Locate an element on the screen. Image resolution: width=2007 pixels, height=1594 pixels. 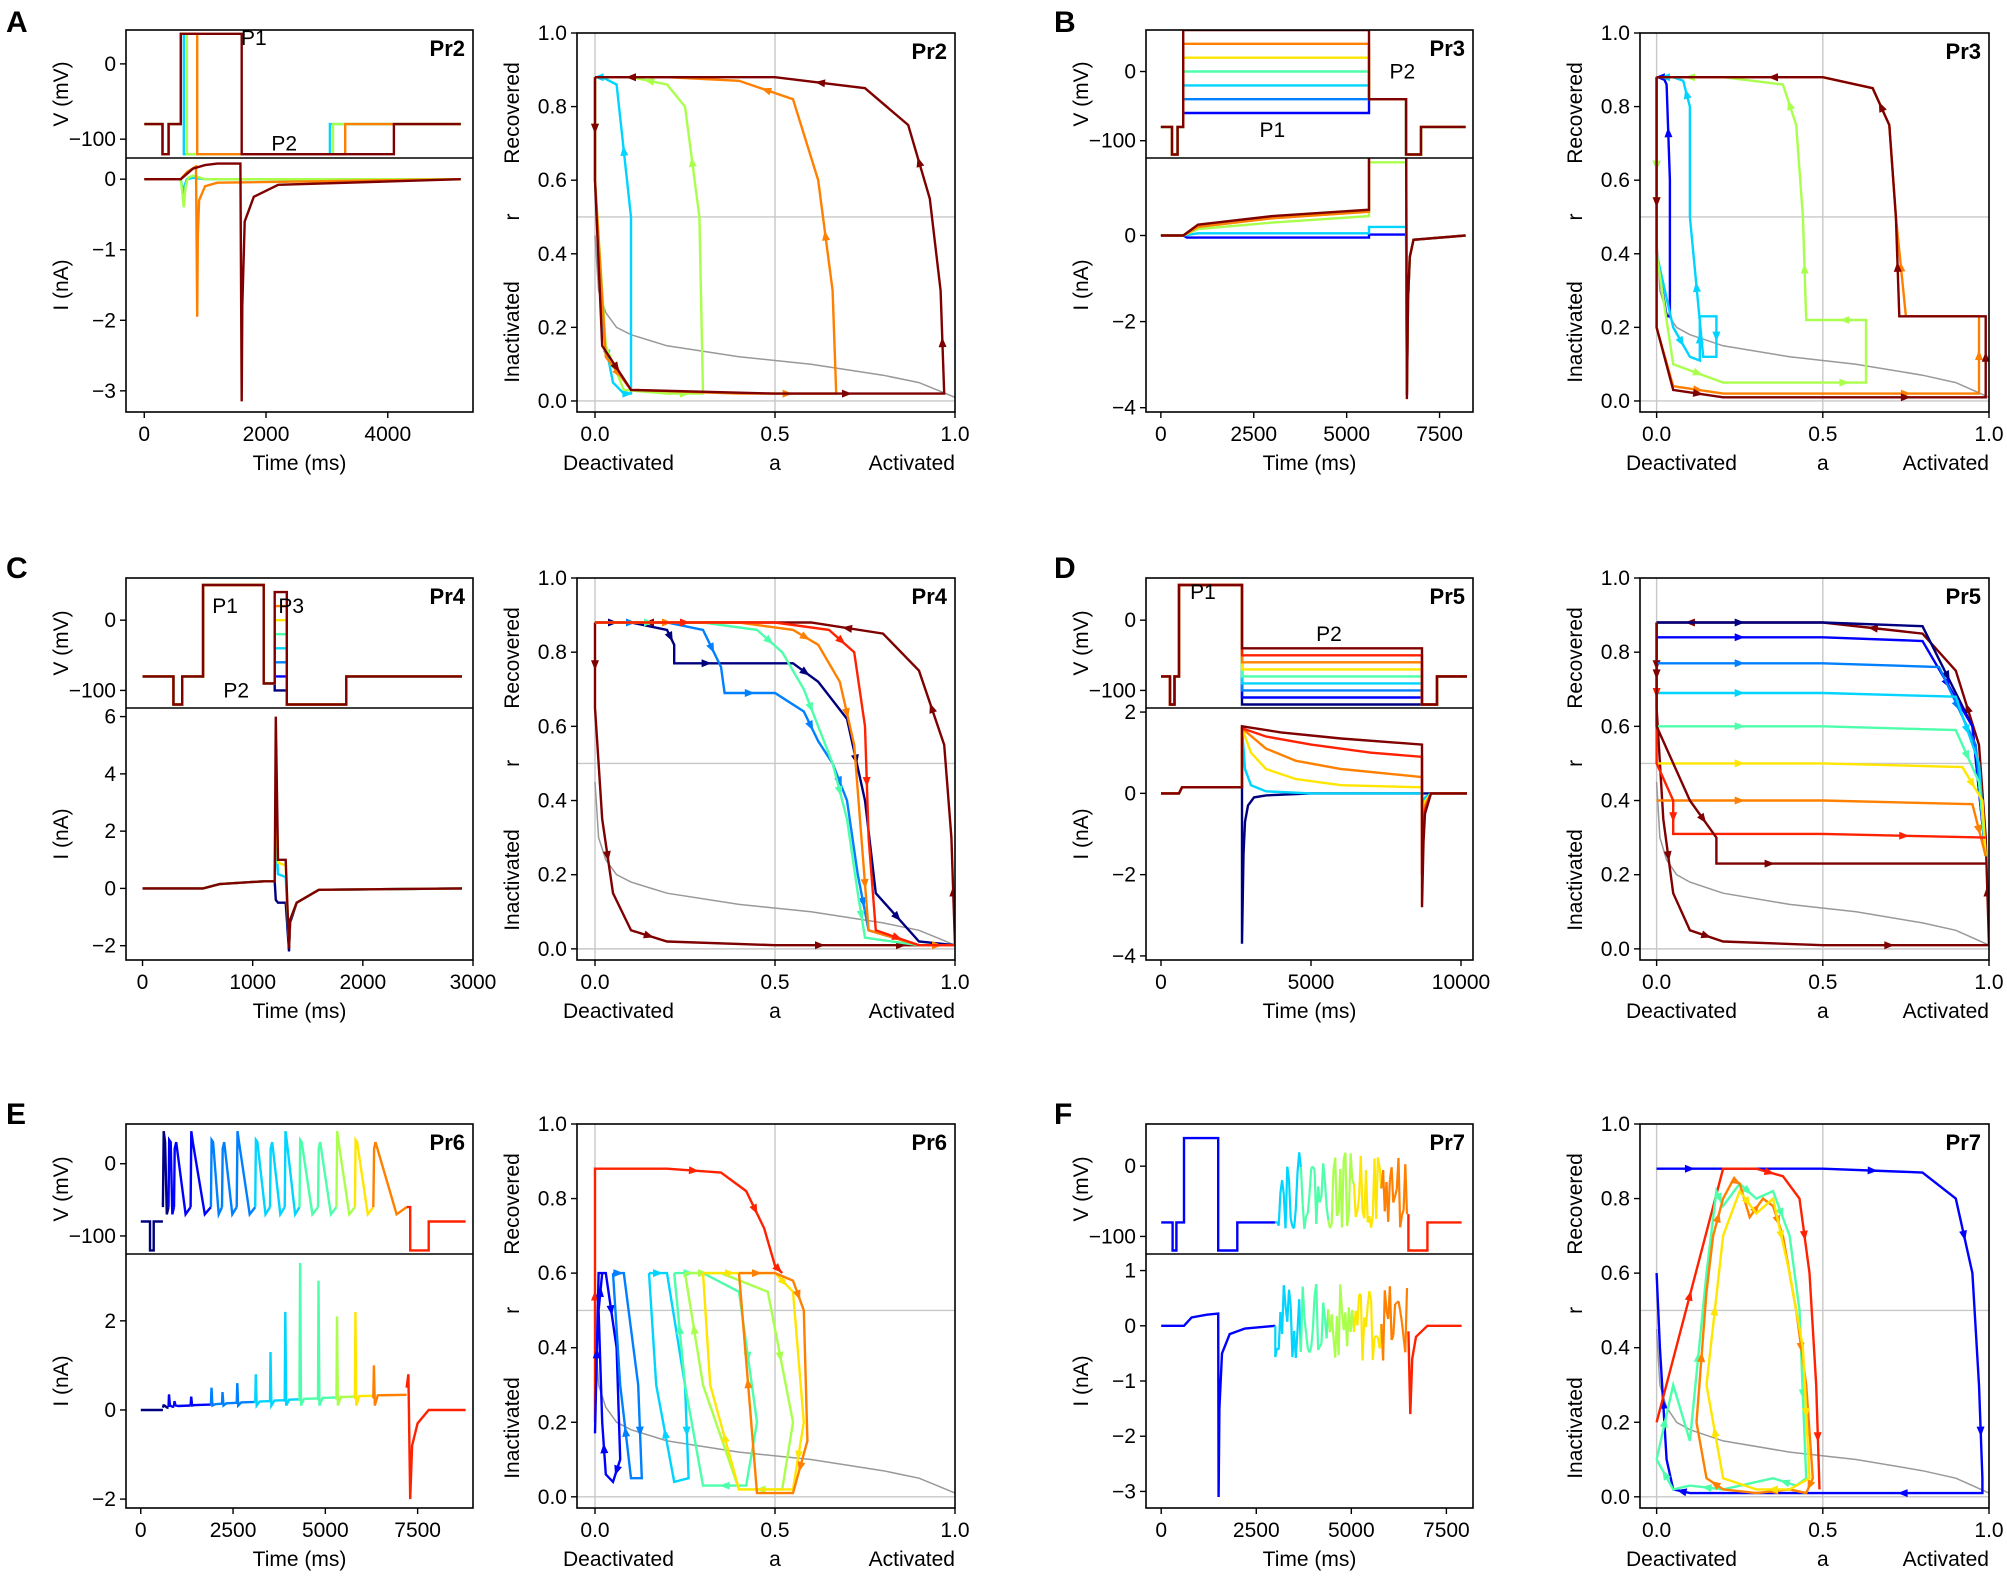
x-tick-label: 1000 is located at coordinates (252, 982).